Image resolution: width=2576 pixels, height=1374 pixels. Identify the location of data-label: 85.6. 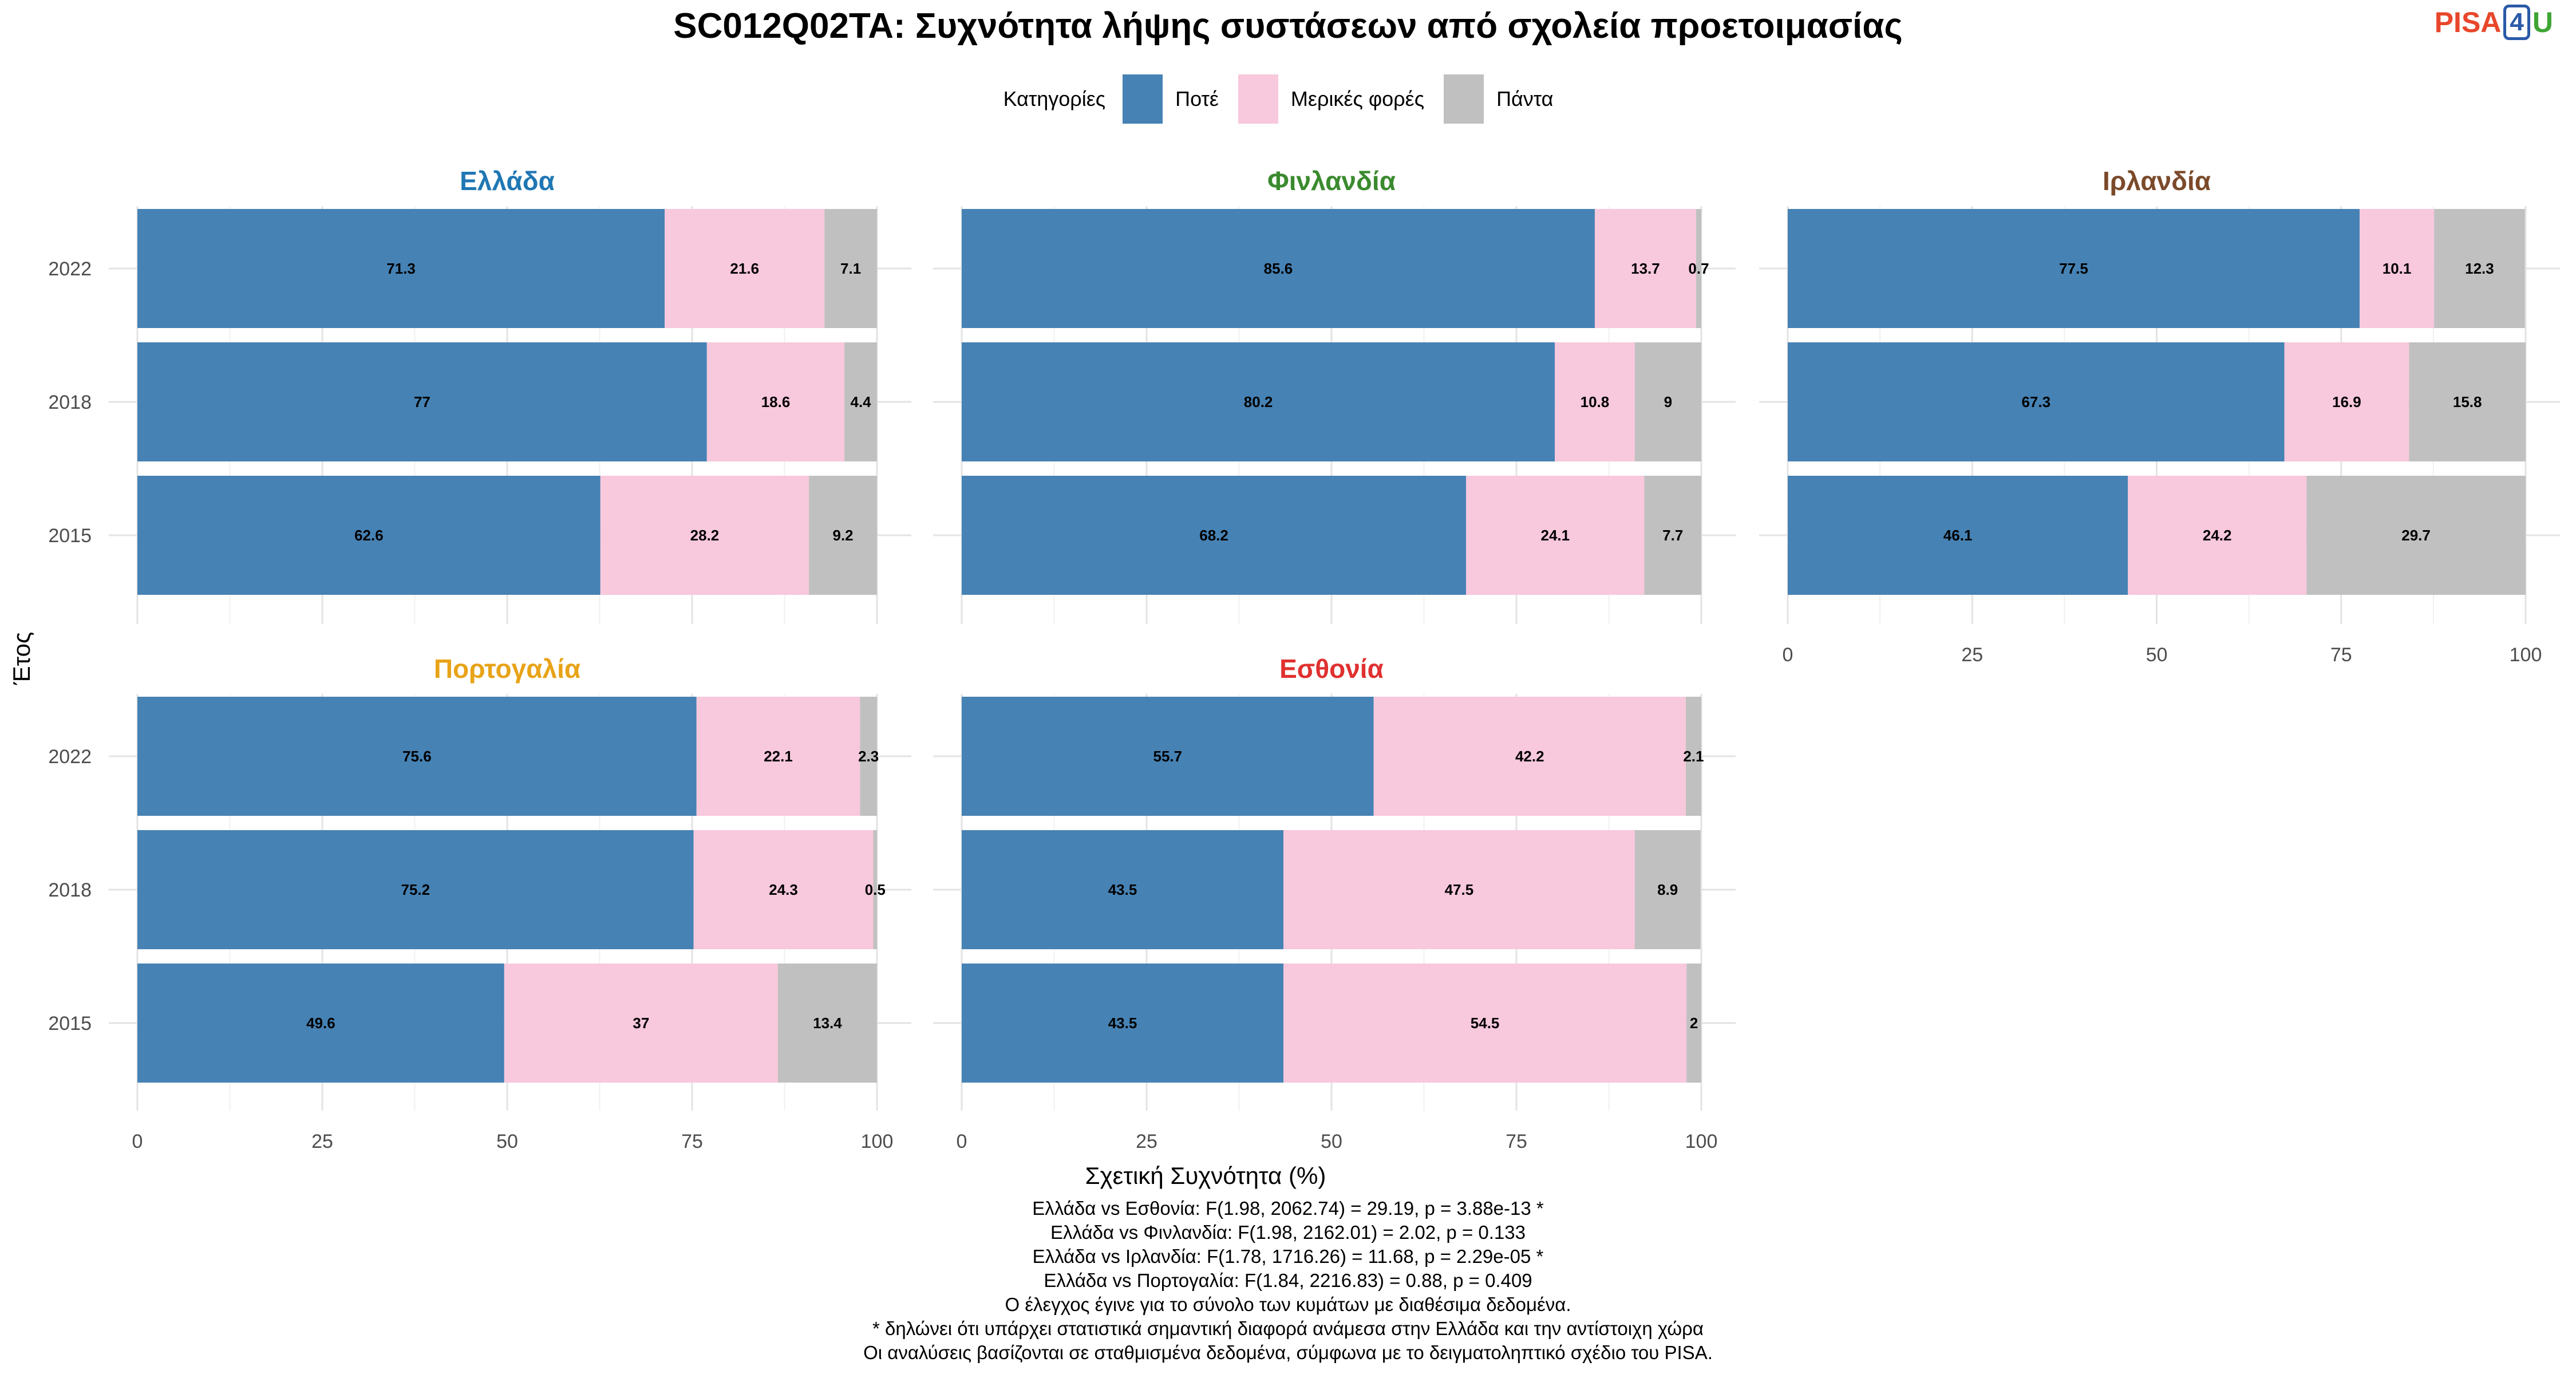
(1278, 268).